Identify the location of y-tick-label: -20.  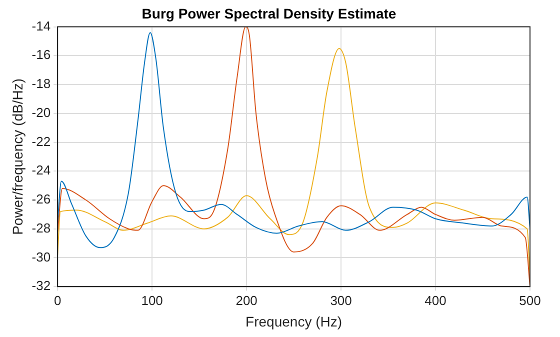
(41, 112).